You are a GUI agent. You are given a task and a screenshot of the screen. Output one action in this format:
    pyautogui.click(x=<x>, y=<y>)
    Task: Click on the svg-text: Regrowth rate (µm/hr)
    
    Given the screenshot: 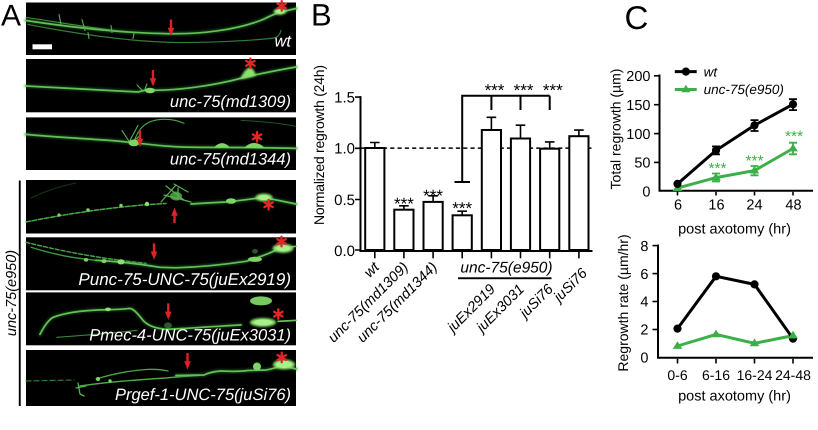 What is the action you would take?
    pyautogui.click(x=623, y=302)
    